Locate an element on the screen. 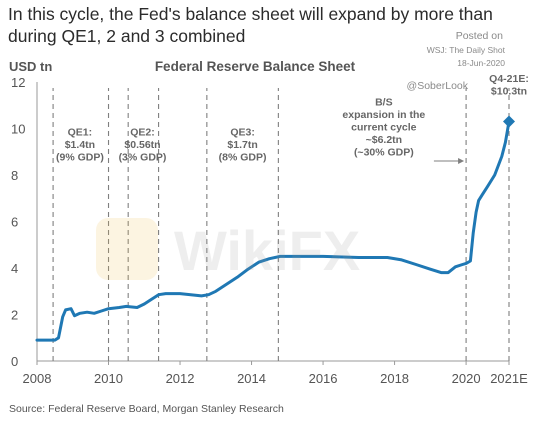 Image resolution: width=541 pixels, height=428 pixels. annotation-label: (3% GDP) is located at coordinates (143, 157).